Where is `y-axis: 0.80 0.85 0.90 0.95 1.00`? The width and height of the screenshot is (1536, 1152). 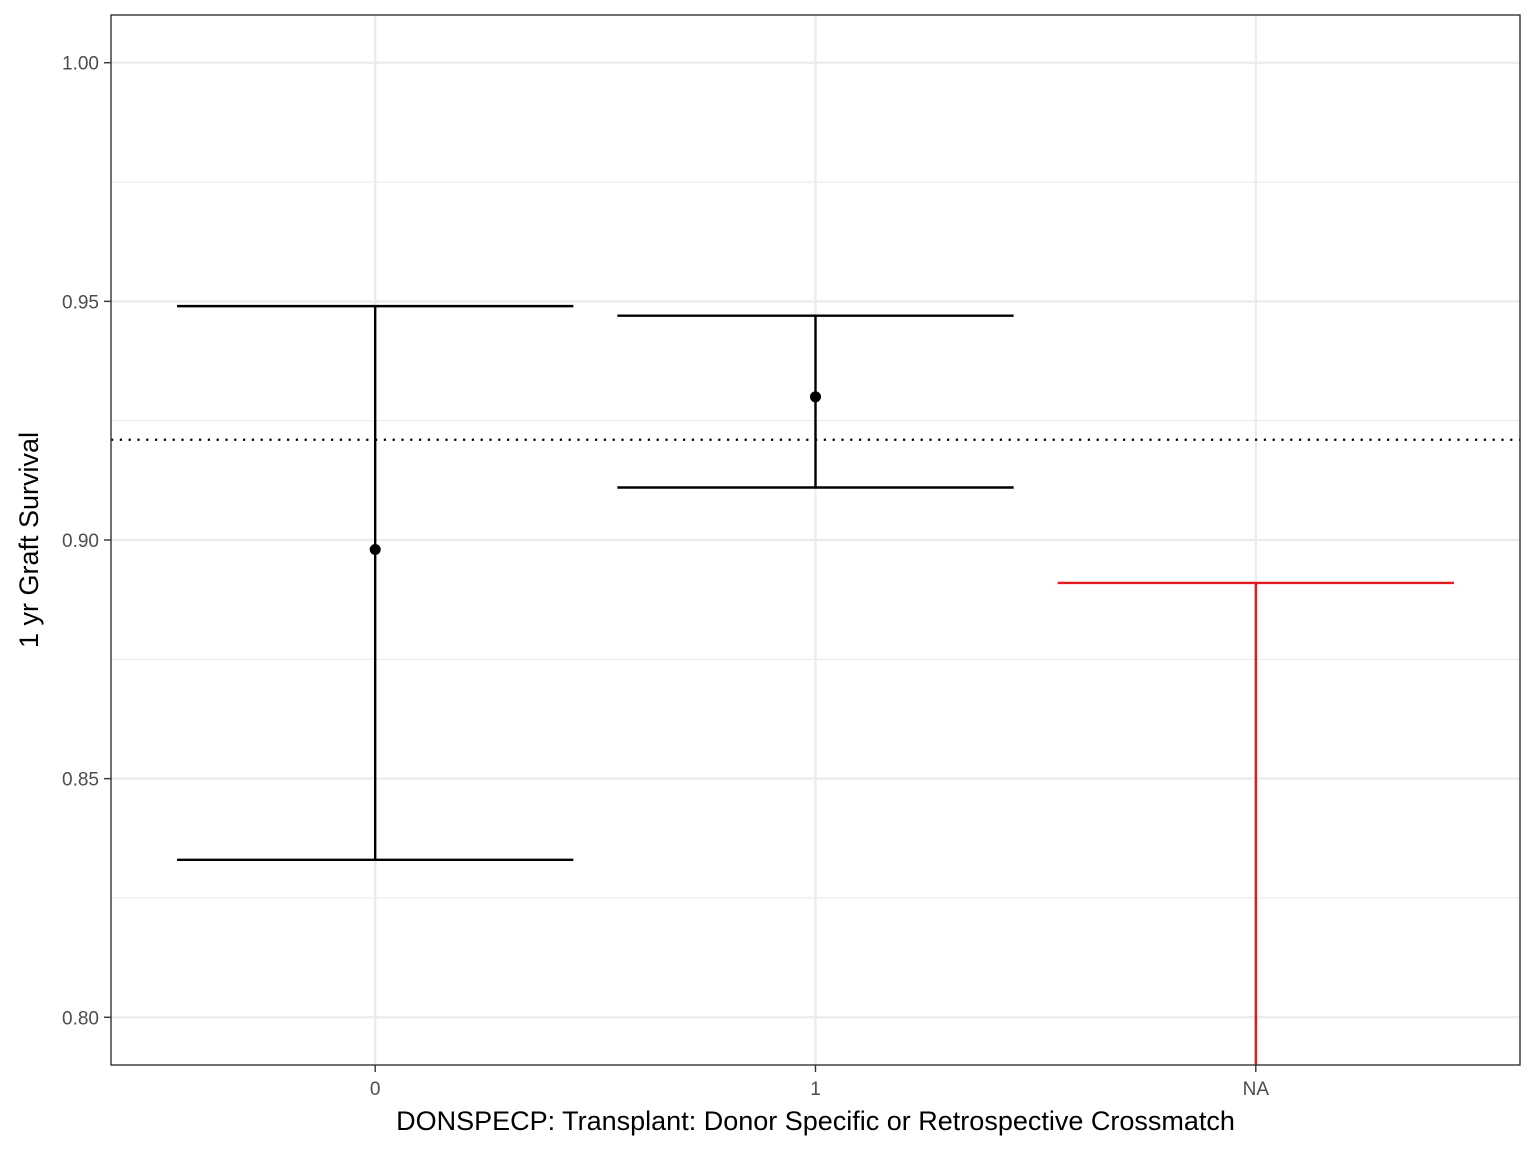
y-axis: 0.80 0.85 0.90 0.95 1.00 is located at coordinates (86, 541).